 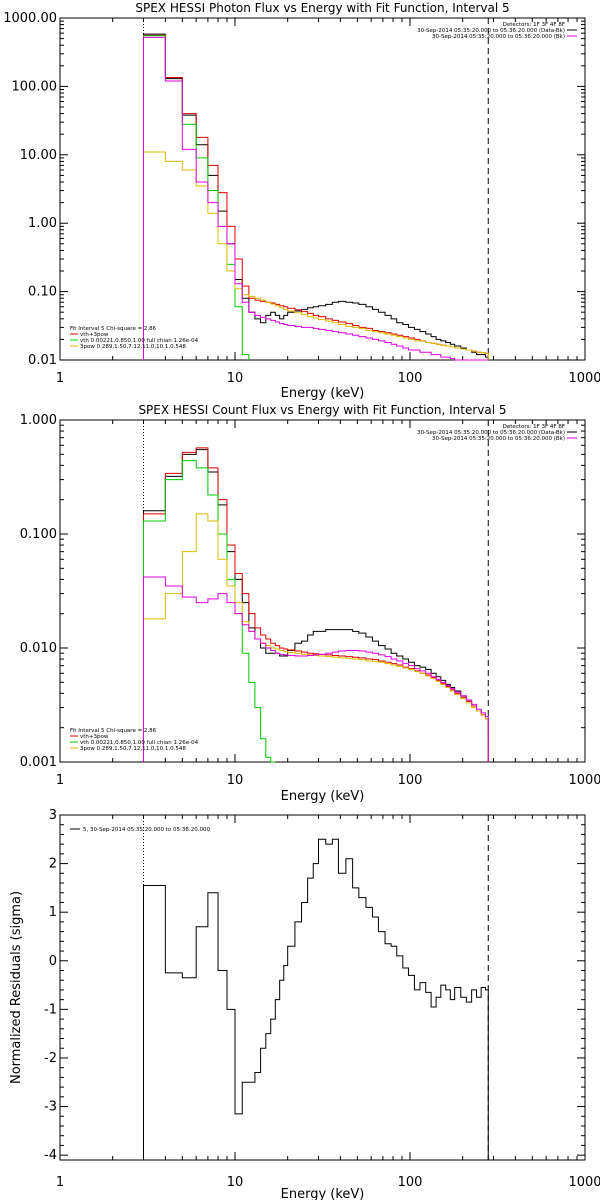 I want to click on y-tick-label: 3, so click(x=53, y=815).